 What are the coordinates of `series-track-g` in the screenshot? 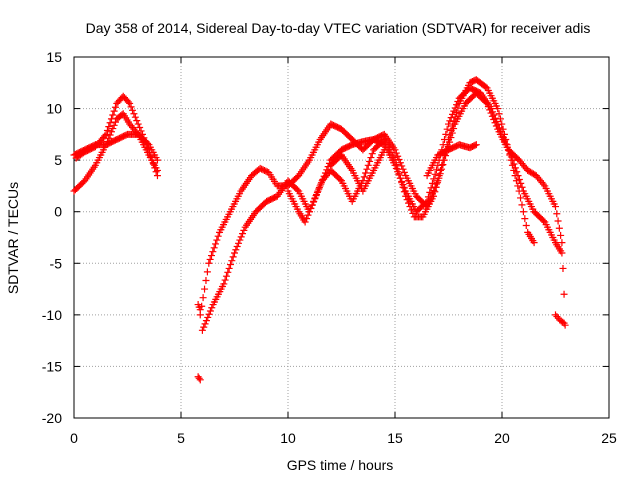 It's located at (357, 170).